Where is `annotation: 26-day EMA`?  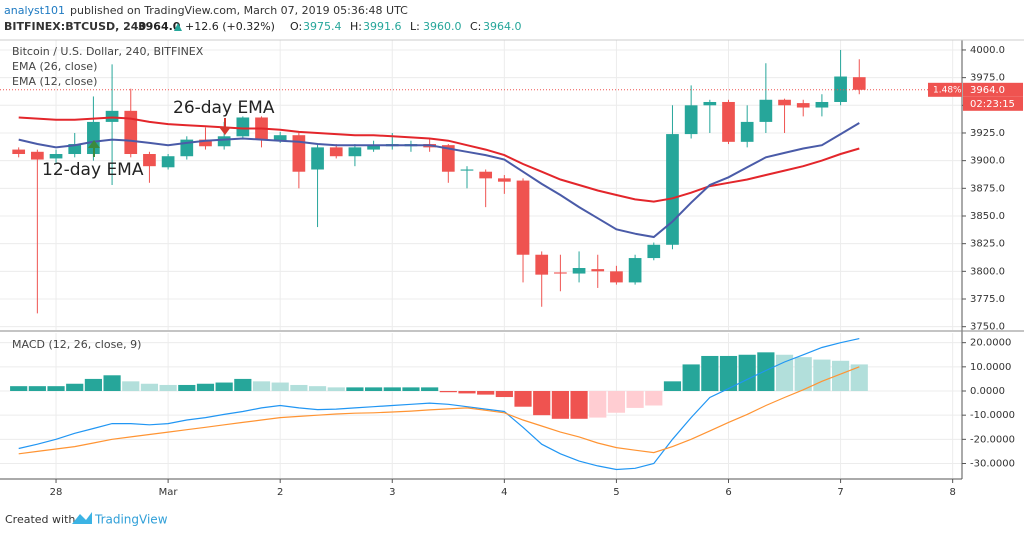
annotation: 26-day EMA is located at coordinates (224, 108).